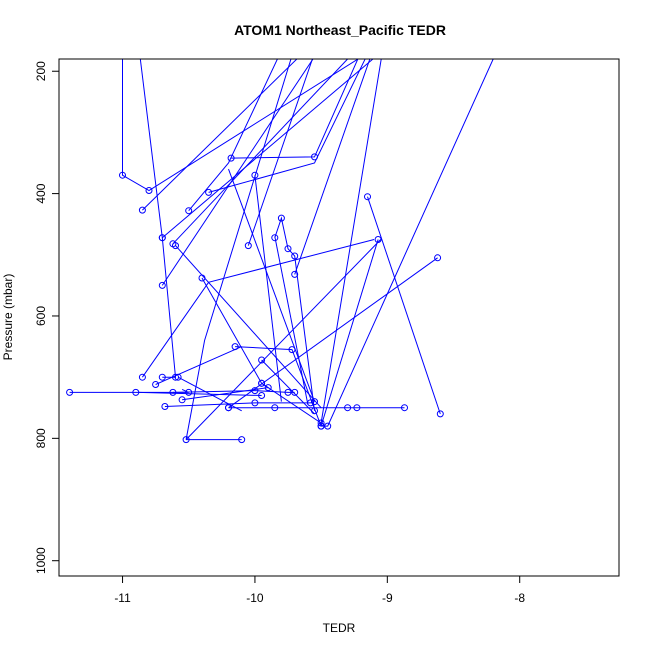 Image resolution: width=650 pixels, height=650 pixels. What do you see at coordinates (339, 628) in the screenshot?
I see `x-axis-label: TEDR` at bounding box center [339, 628].